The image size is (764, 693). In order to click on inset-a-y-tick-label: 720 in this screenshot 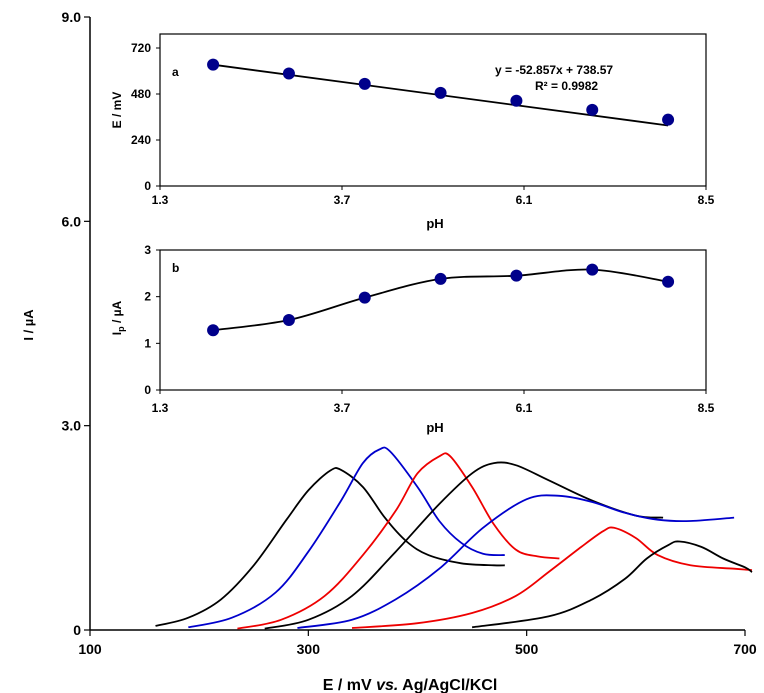, I will do `click(141, 48)`.